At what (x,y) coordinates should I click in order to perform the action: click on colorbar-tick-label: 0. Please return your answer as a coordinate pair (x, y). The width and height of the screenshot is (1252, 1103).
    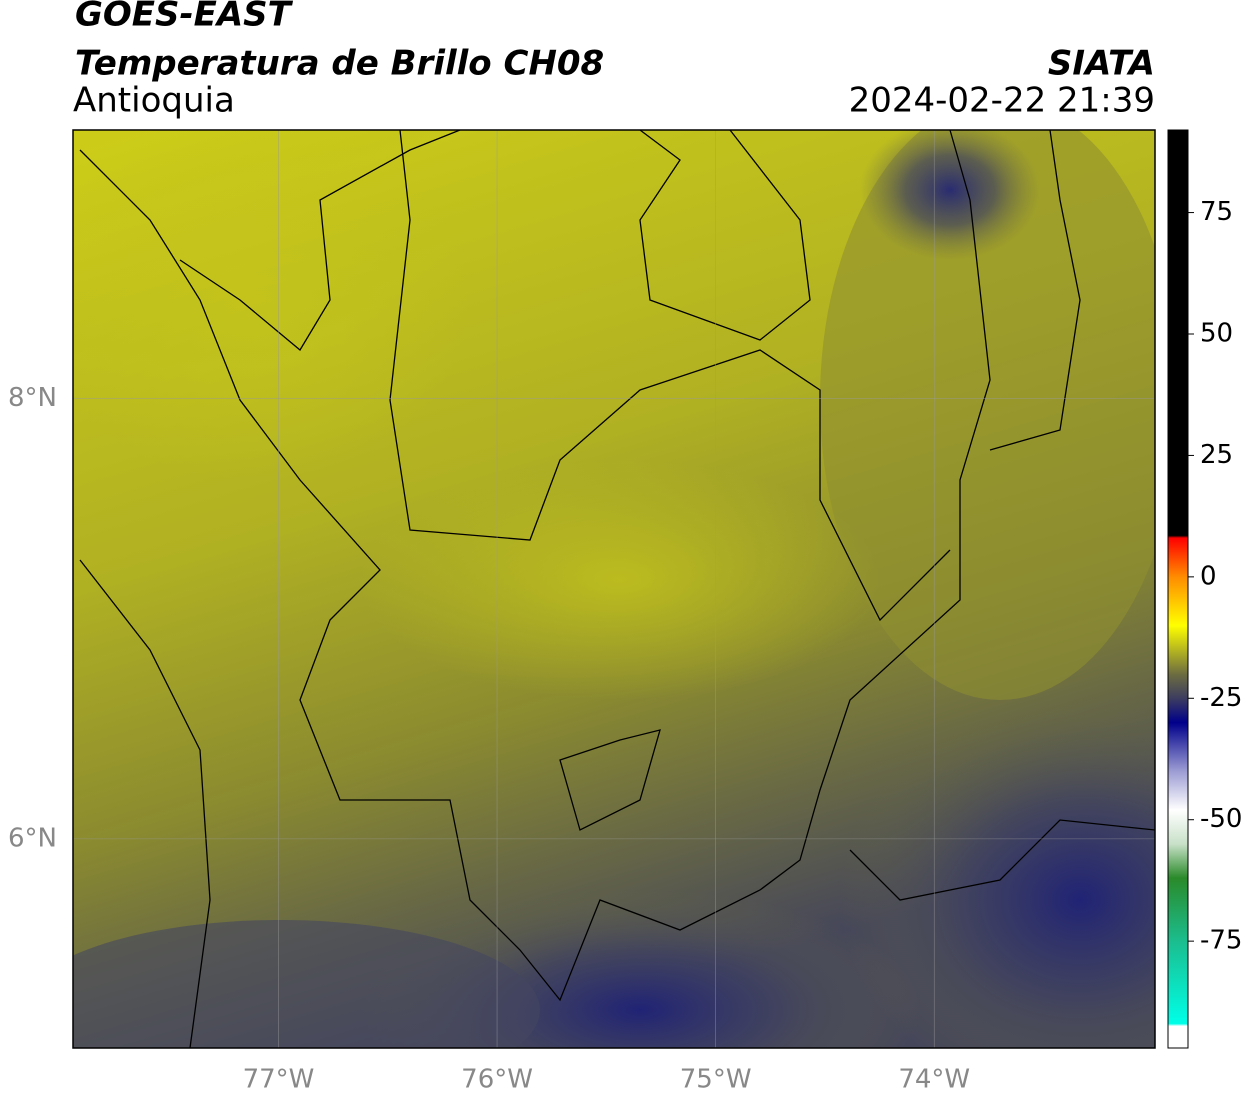
    Looking at the image, I should click on (1208, 576).